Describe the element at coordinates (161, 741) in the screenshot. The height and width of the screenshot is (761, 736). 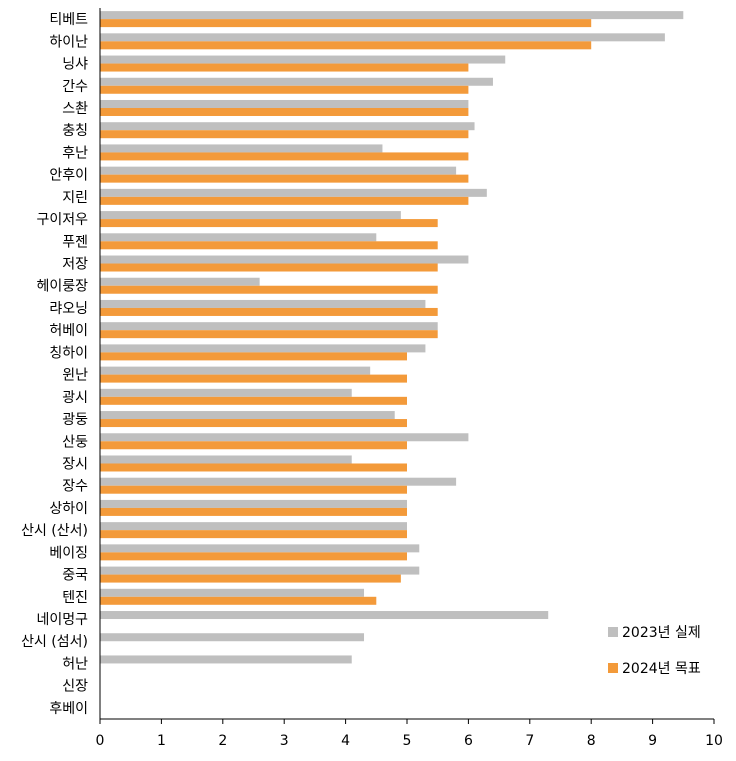
I see `x-tick-label: 1` at that location.